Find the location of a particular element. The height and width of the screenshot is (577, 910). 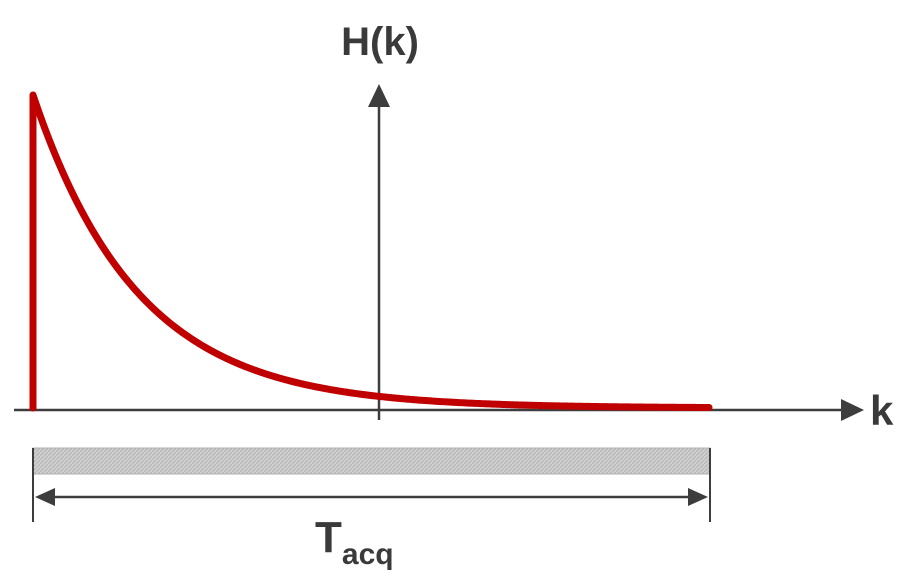

interval-label: Tacq is located at coordinates (354, 542).